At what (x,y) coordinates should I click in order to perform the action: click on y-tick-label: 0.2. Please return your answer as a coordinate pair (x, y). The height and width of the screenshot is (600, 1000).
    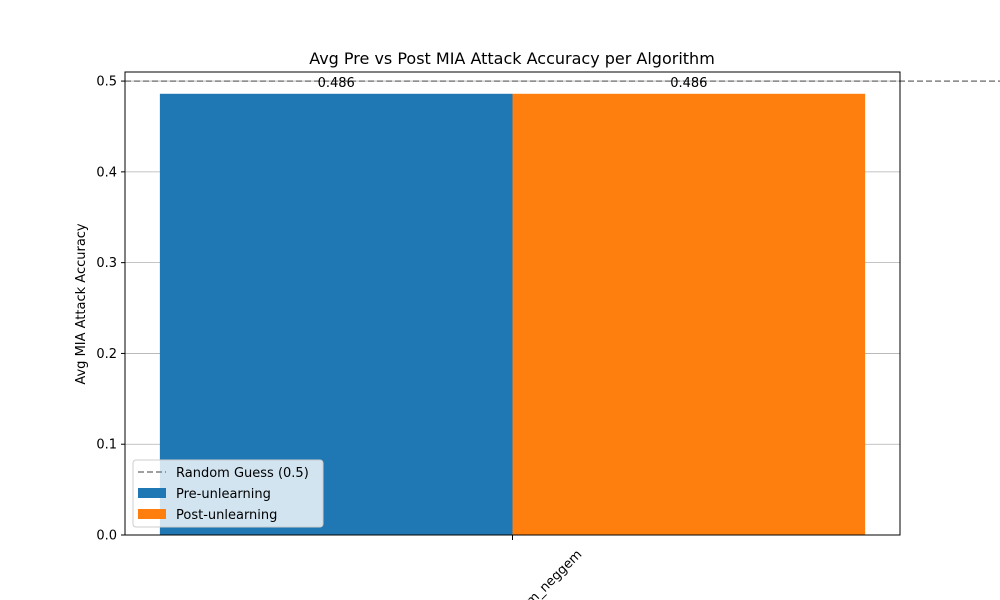
    Looking at the image, I should click on (106, 354).